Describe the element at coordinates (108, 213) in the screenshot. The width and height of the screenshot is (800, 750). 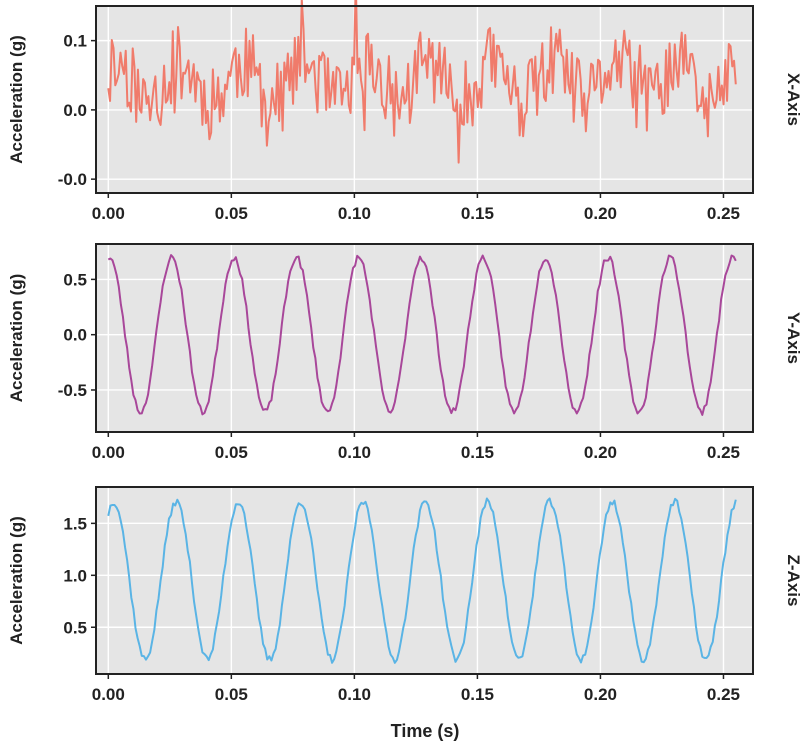
I see `x-xtick-label-0: 0.00` at that location.